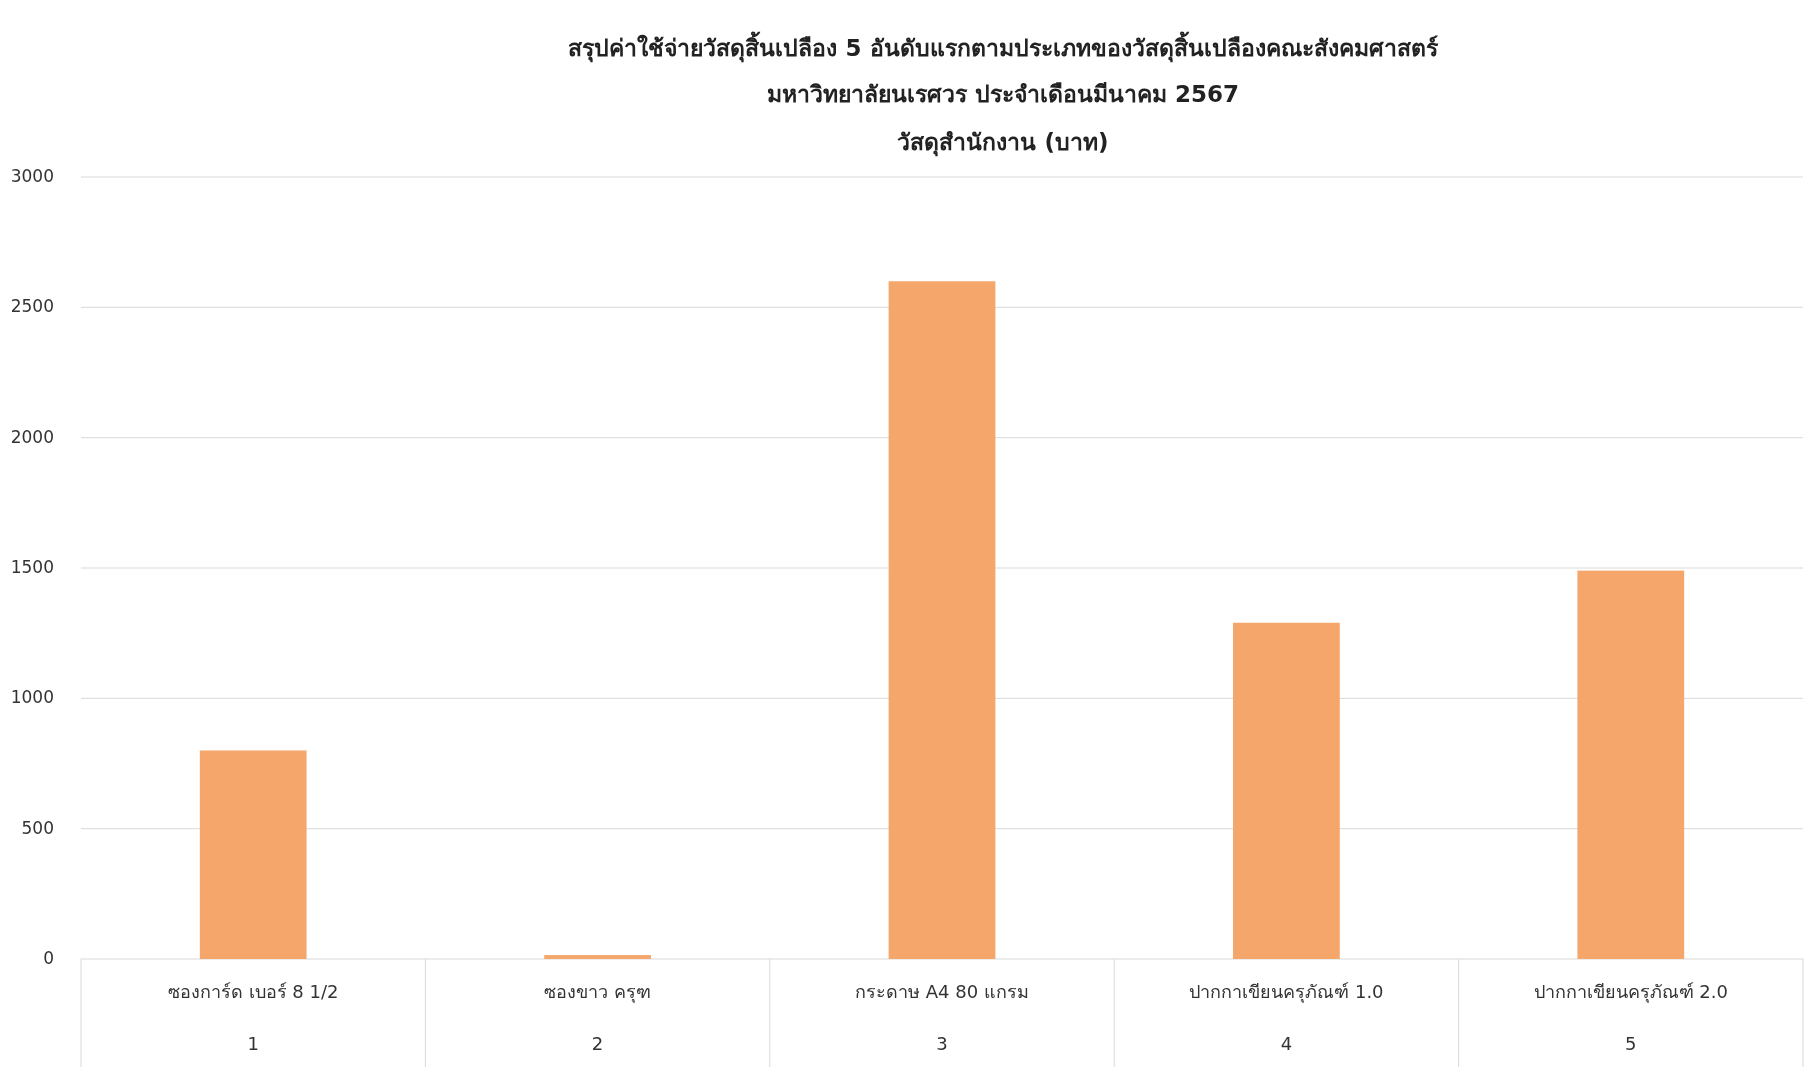 This screenshot has height=1067, width=1816. Describe the element at coordinates (32, 567) in the screenshot. I see `ytick: 1500` at that location.